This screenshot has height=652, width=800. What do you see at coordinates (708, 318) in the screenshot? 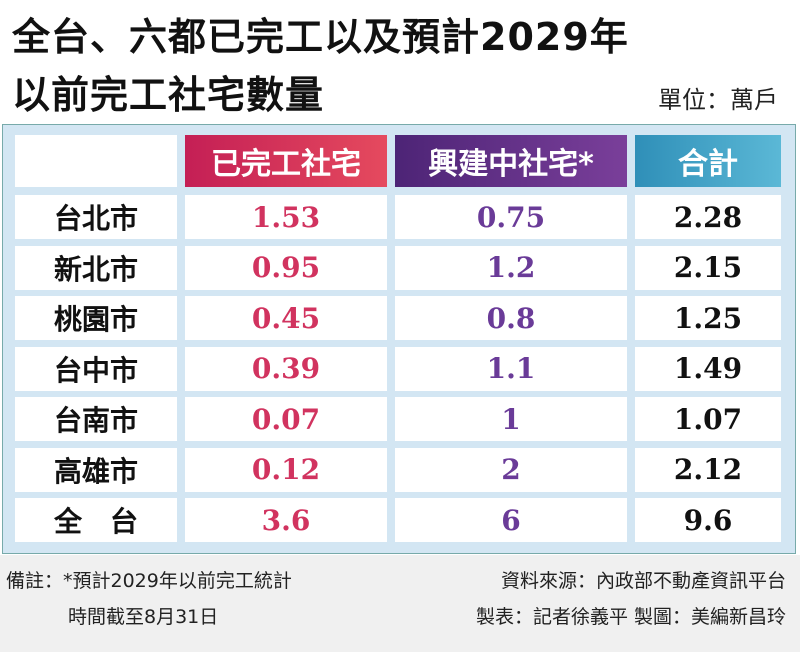
I see `value-cell: 1.25` at bounding box center [708, 318].